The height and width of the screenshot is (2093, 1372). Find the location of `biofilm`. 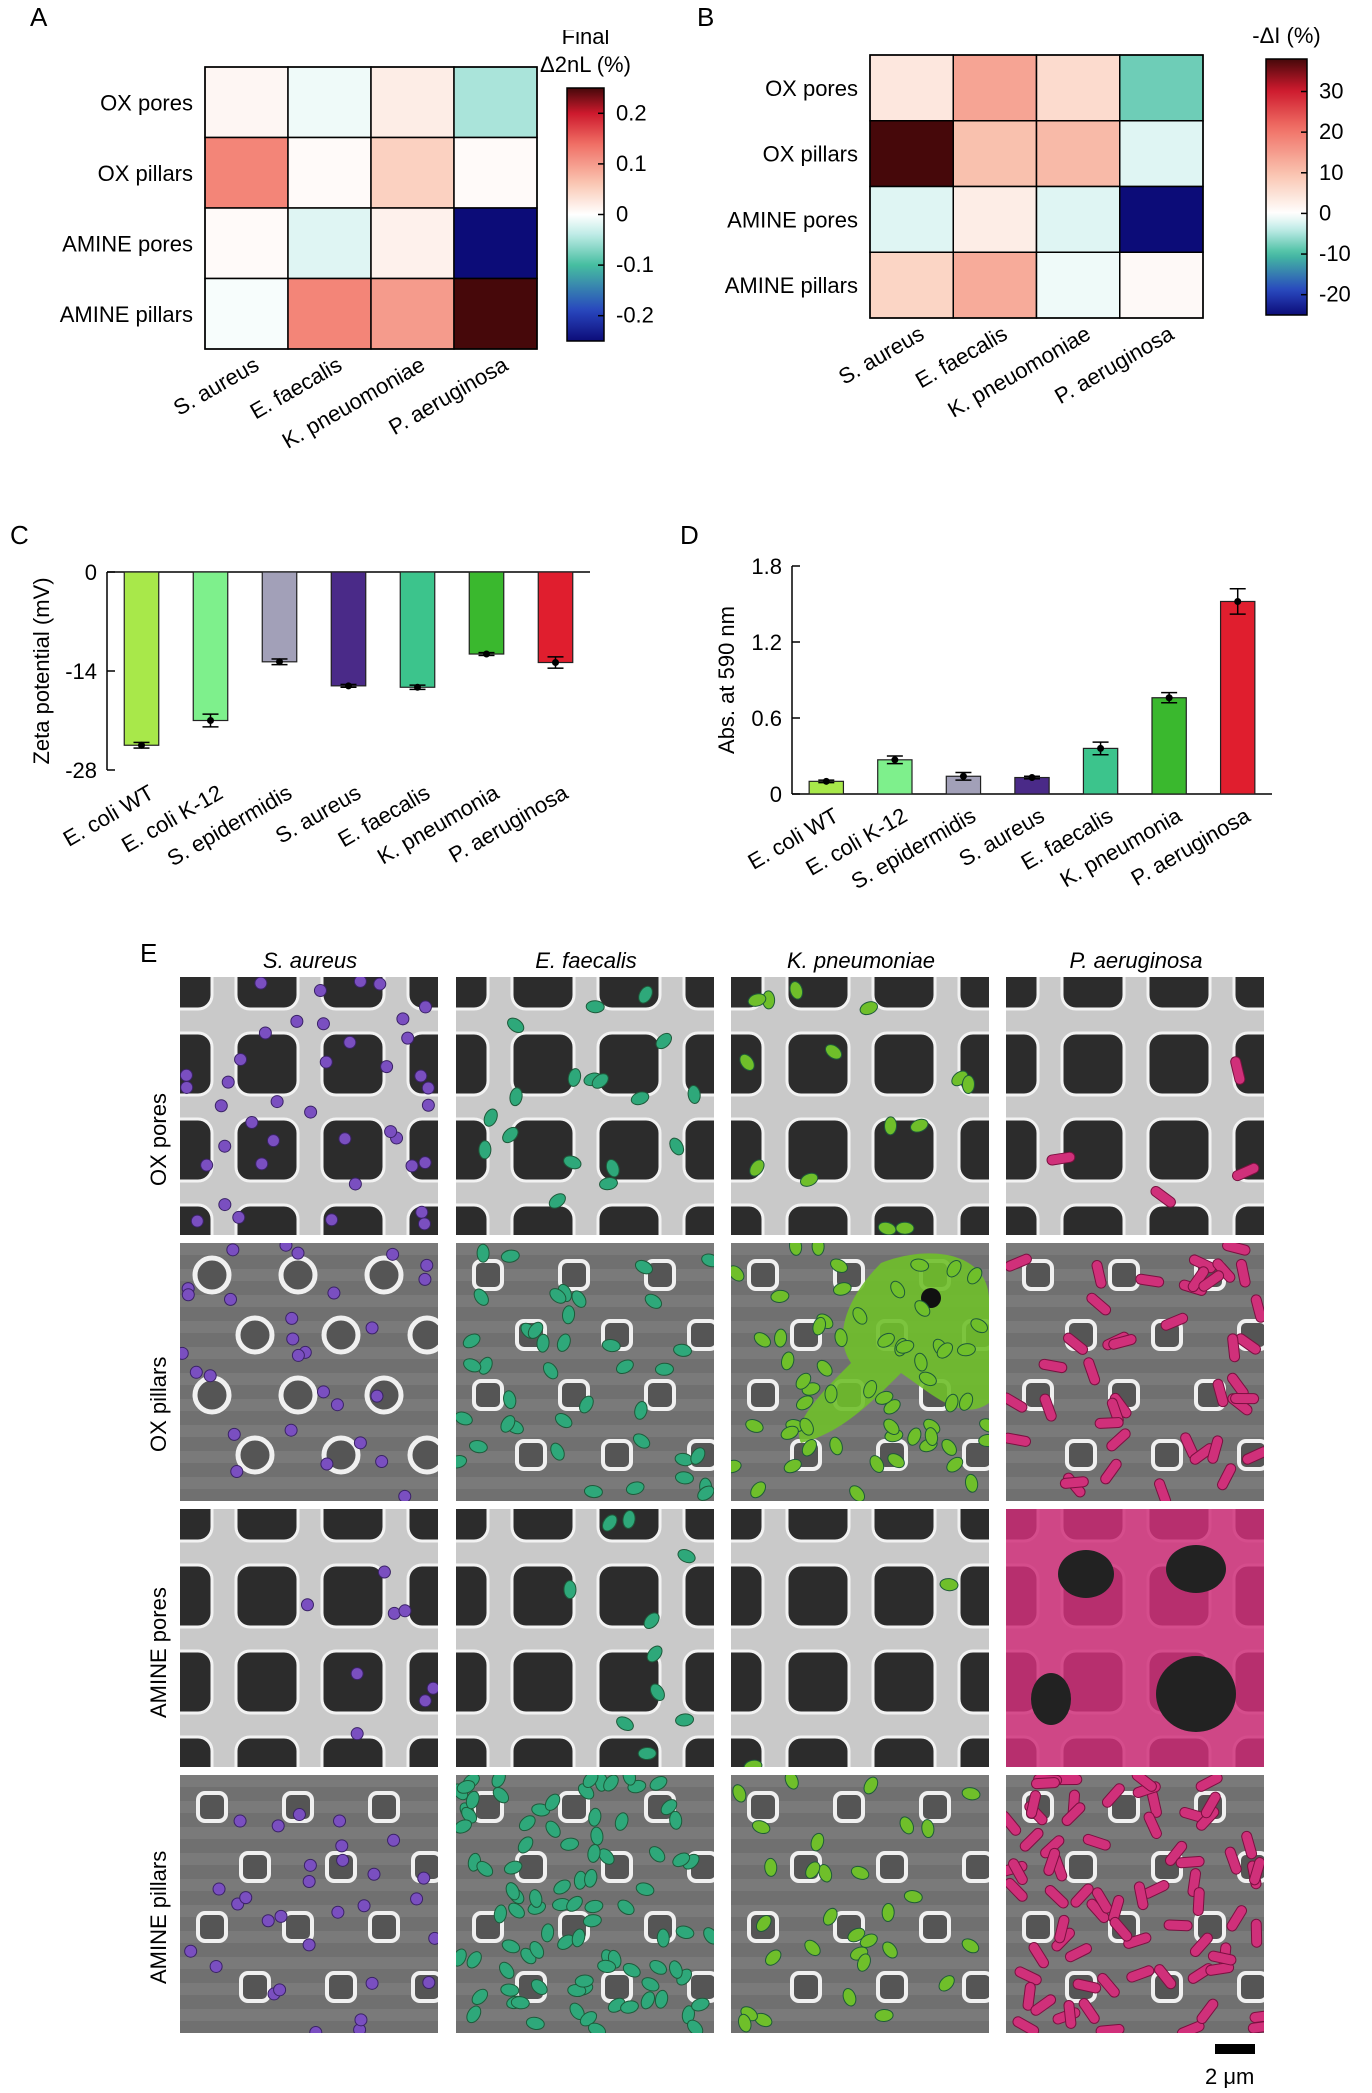

biofilm is located at coordinates (1135, 1638).